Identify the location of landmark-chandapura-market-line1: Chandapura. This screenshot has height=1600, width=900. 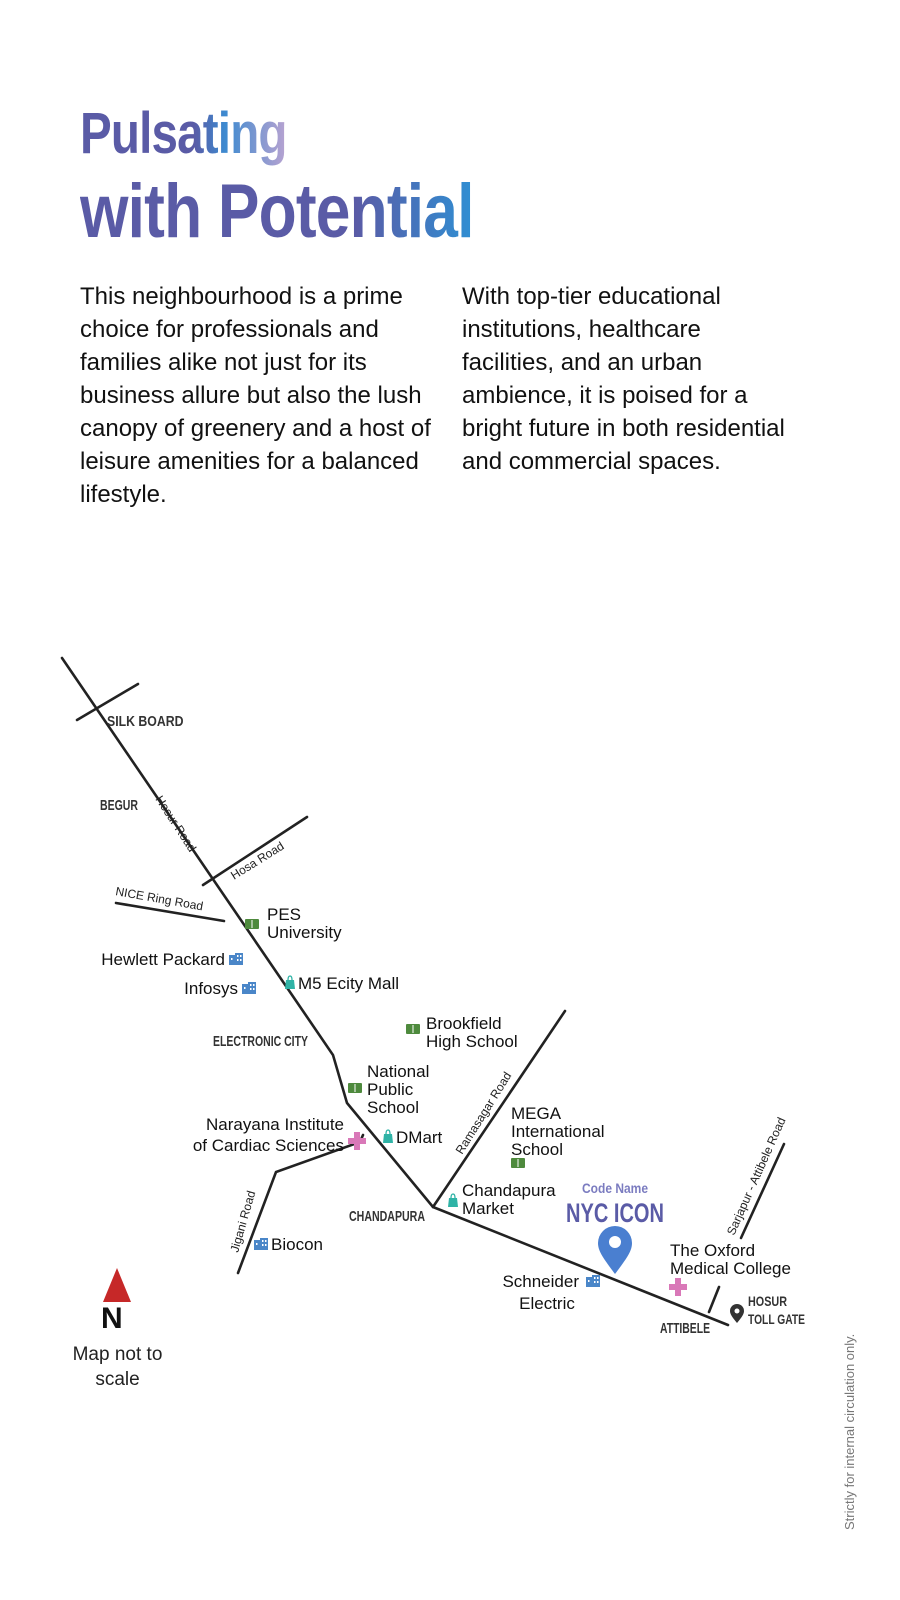
(509, 1190).